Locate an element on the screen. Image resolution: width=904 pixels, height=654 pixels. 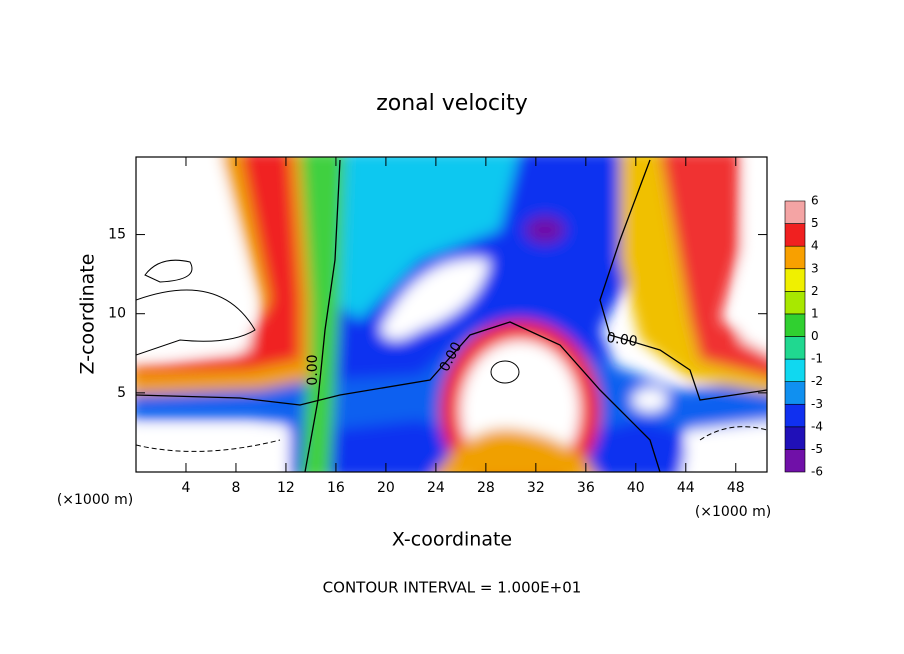
colorbar-label: 2 is located at coordinates (815, 291).